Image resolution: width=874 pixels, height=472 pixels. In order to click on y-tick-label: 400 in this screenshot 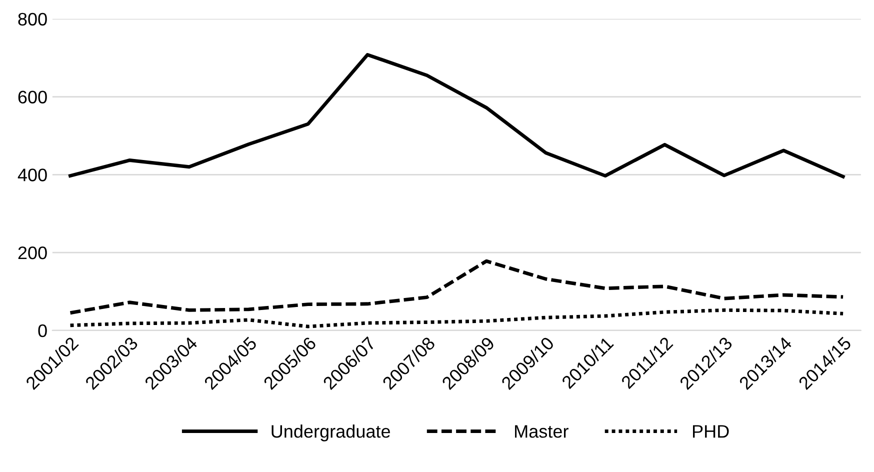, I will do `click(32, 175)`.